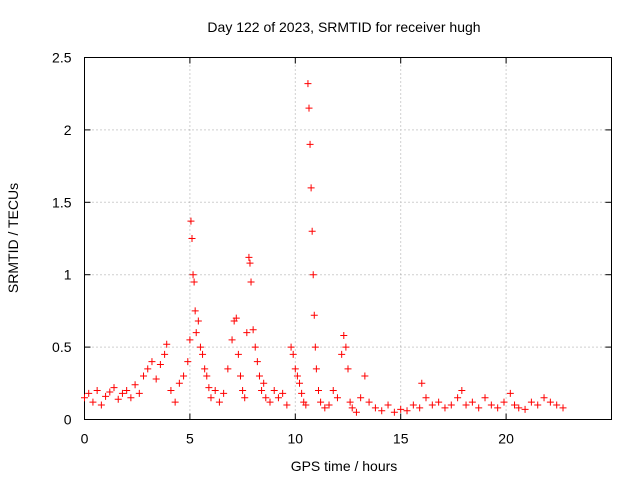  Describe the element at coordinates (68, 420) in the screenshot. I see `y-tick-label: 0` at that location.